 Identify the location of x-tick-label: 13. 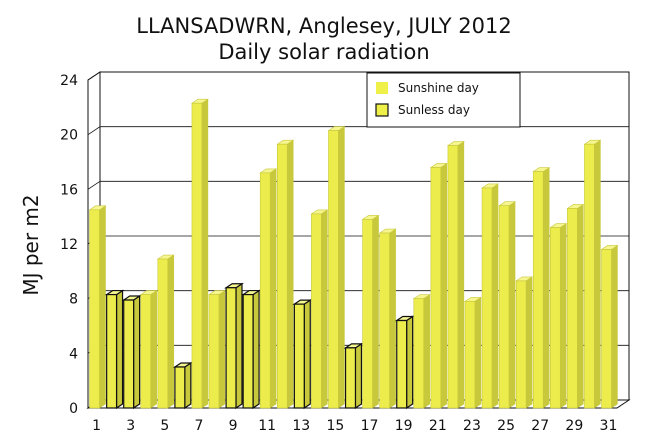
(301, 426).